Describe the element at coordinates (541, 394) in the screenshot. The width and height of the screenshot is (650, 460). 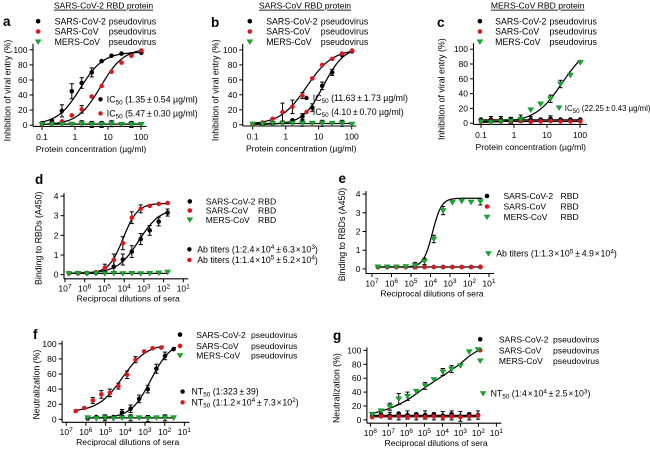
I see `svg-text: NT50 (1:4 × 104 ± 2.5 × 103)` at that location.